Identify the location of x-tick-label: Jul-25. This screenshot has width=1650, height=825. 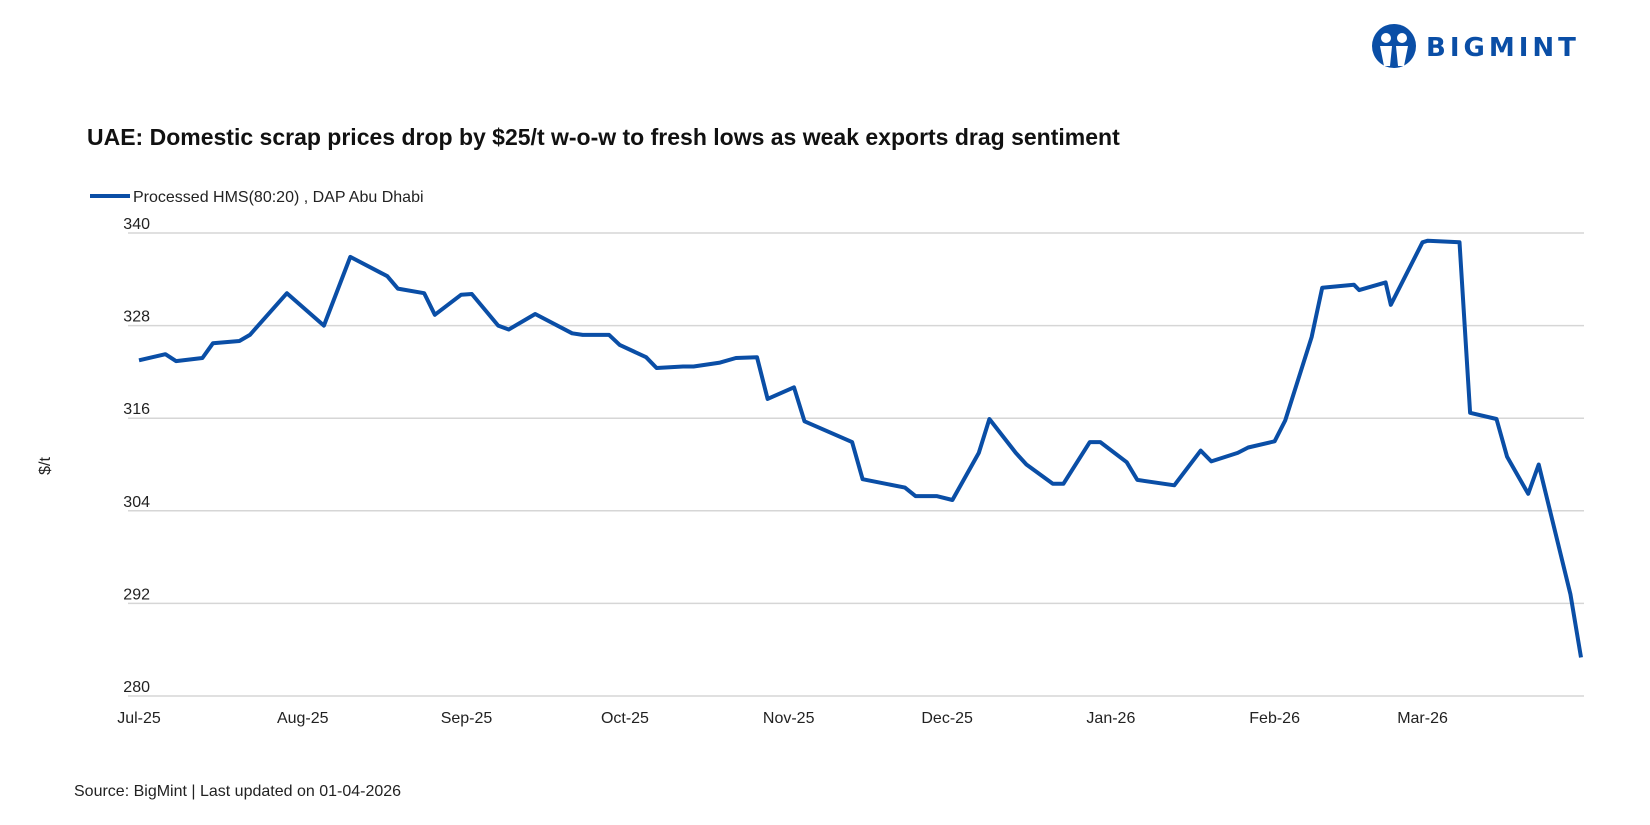
(139, 718).